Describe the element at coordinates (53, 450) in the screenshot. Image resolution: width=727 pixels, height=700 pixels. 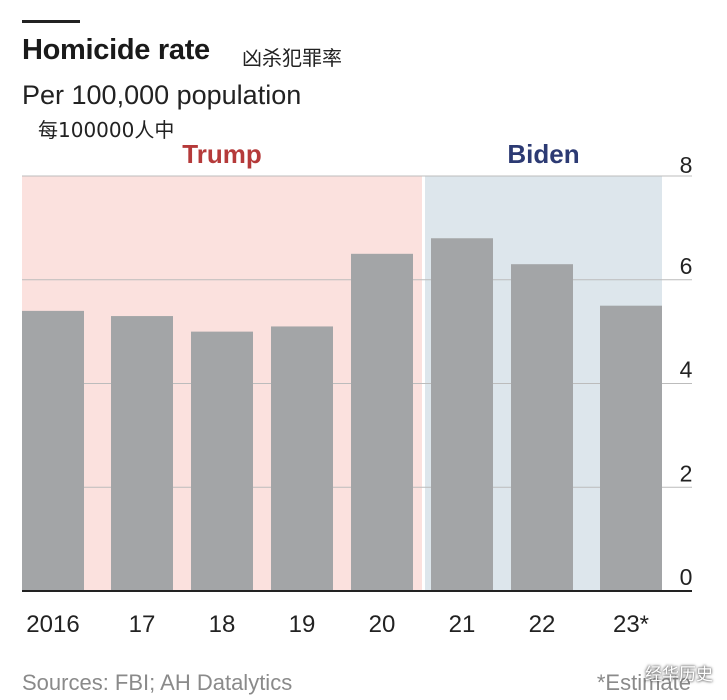
I see `bar-2016` at that location.